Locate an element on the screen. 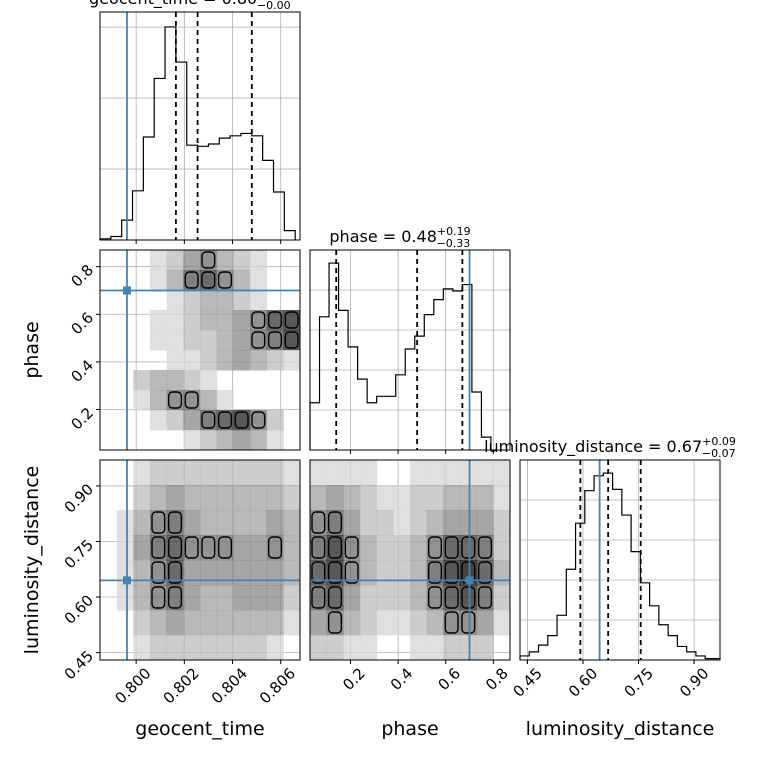  x-tick-label-luminosity_distance: 0.90 is located at coordinates (694, 682).